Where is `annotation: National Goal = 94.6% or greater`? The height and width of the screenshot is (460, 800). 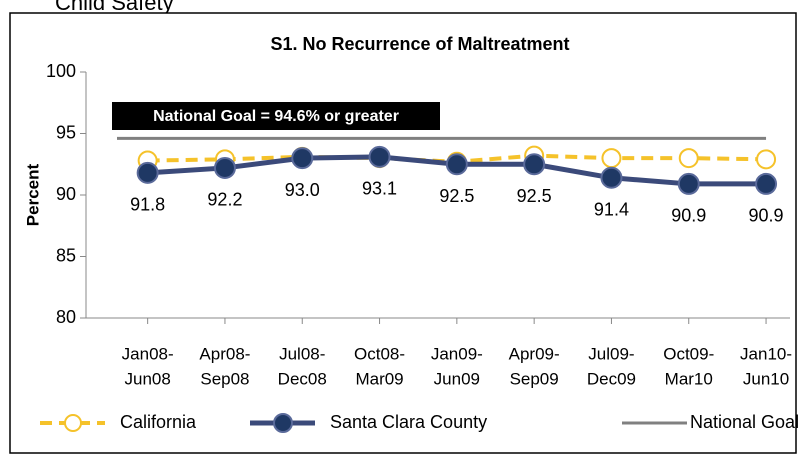 annotation: National Goal = 94.6% or greater is located at coordinates (276, 116).